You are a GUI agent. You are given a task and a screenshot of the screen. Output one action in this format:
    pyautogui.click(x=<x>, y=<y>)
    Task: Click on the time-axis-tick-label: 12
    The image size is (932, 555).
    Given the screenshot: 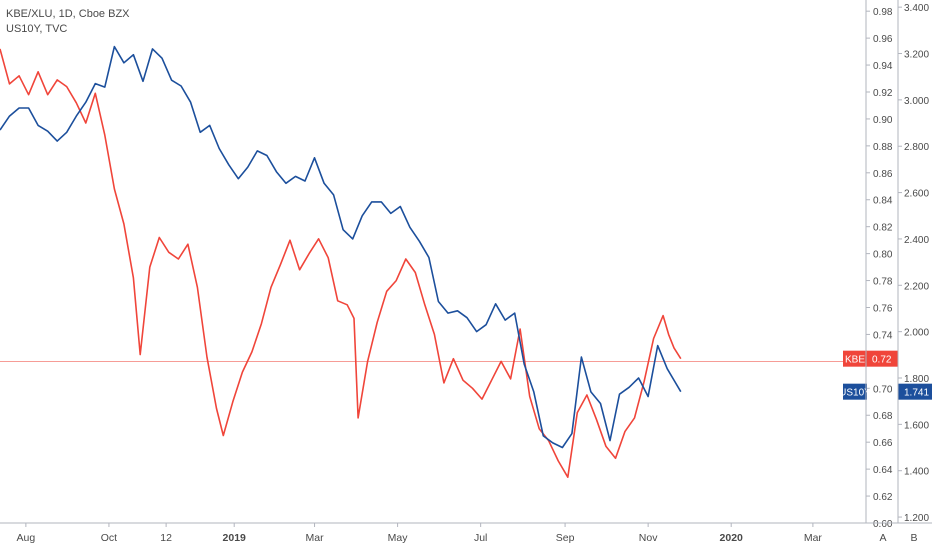 What is the action you would take?
    pyautogui.click(x=166, y=538)
    